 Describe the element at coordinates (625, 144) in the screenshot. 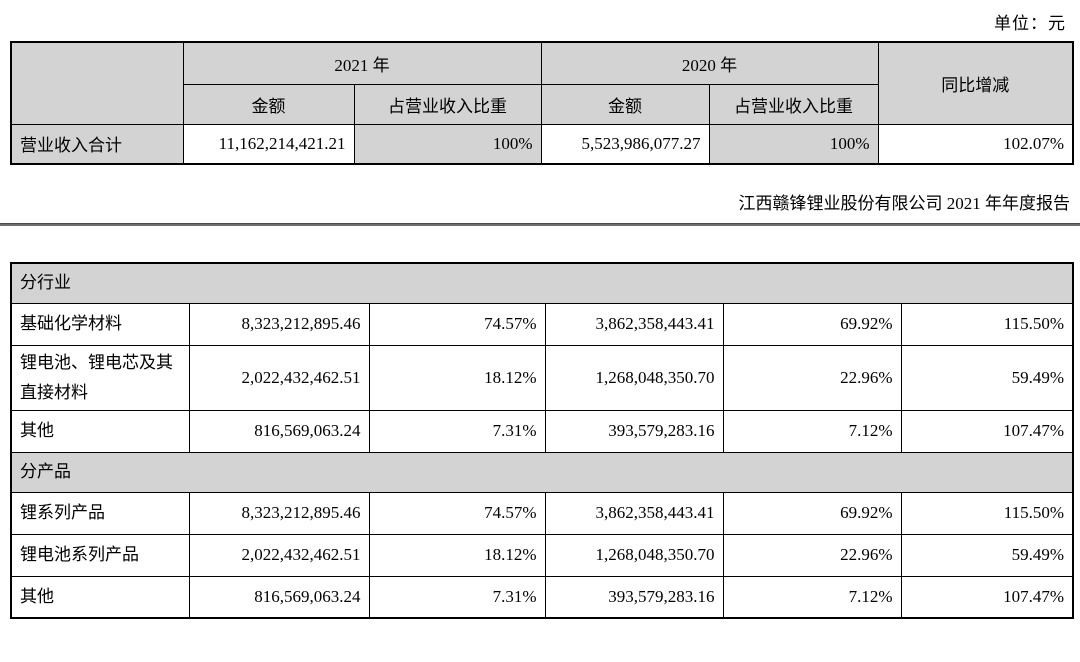

I see `summary-amount-2020: 5,523,986,077.27` at that location.